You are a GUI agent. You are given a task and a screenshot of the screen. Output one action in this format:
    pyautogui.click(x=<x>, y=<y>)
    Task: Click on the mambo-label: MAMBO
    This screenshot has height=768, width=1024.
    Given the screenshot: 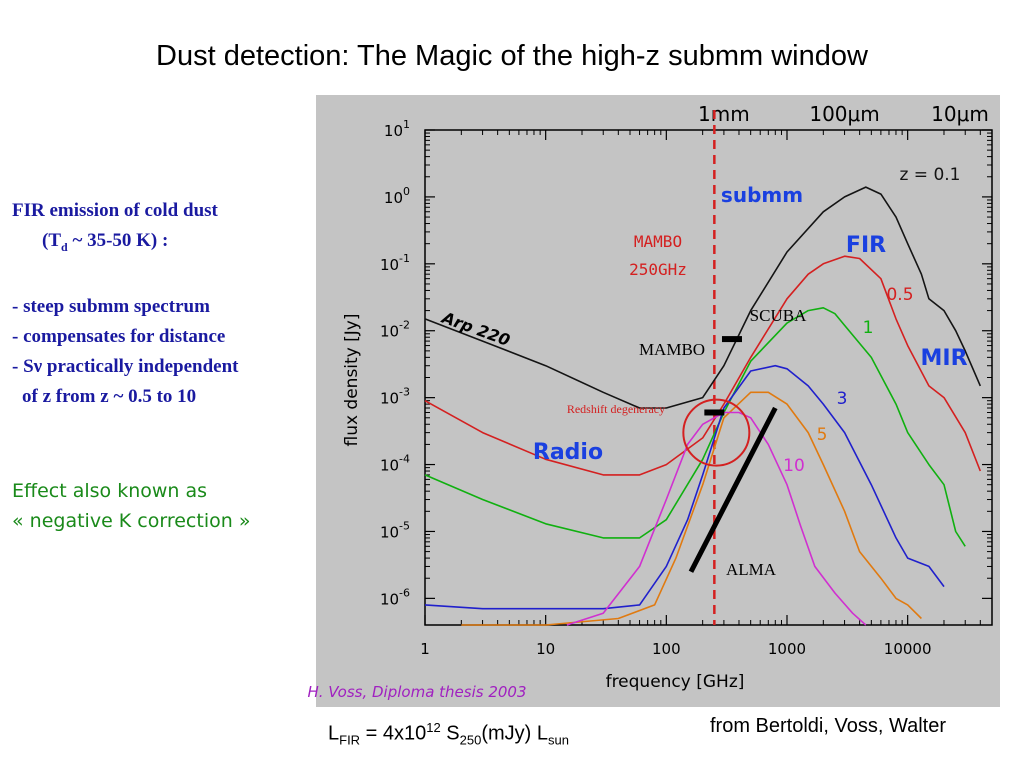 What is the action you would take?
    pyautogui.click(x=672, y=349)
    